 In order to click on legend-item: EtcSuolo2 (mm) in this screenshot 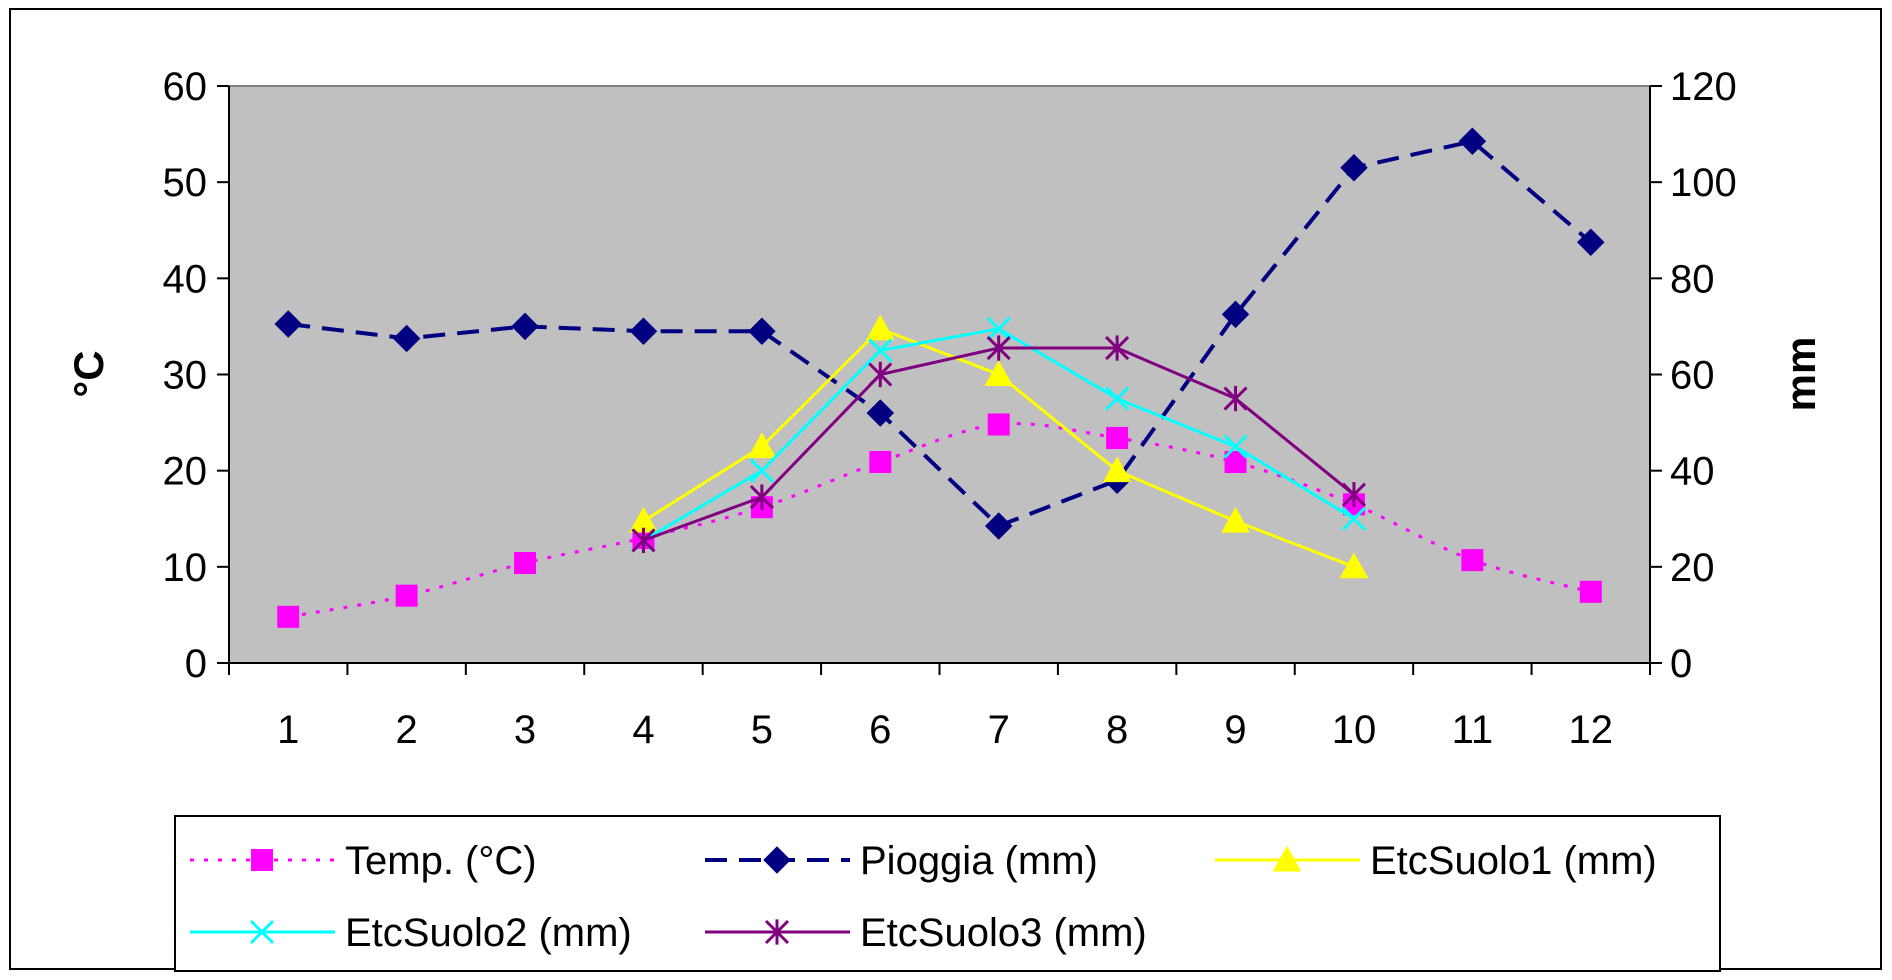, I will do `click(411, 933)`.